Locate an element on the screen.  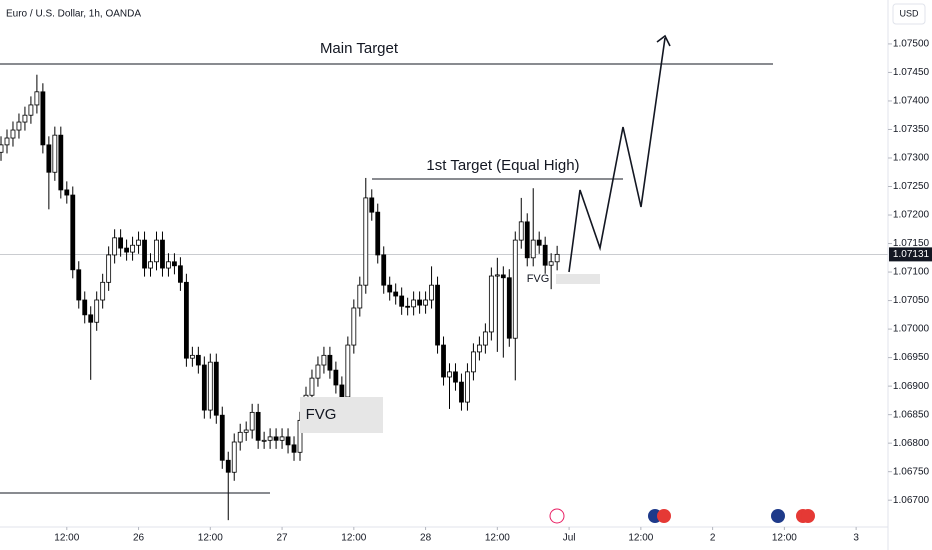
y-tick-label: 1.07050 is located at coordinates (911, 300).